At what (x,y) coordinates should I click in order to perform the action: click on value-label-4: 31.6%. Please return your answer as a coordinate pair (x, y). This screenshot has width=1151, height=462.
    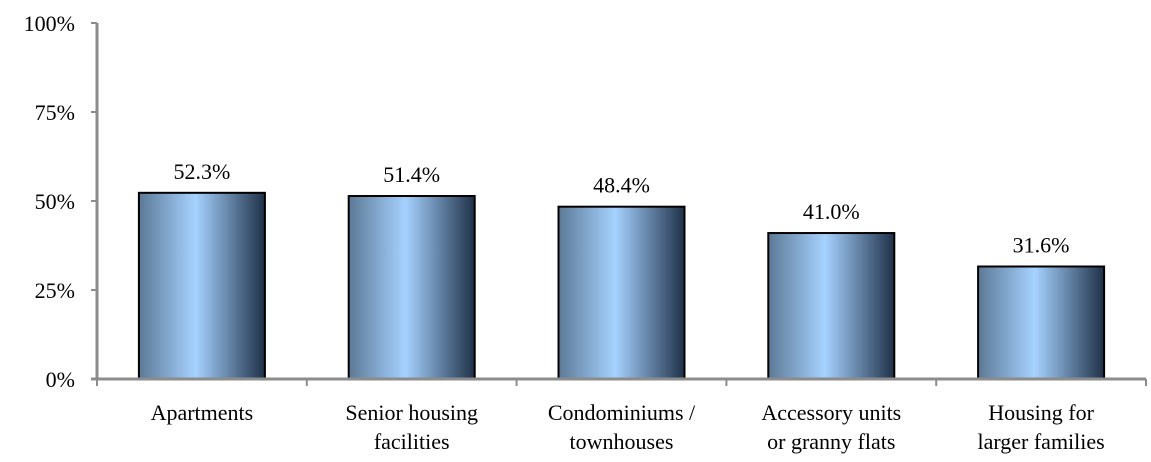
    Looking at the image, I should click on (1041, 245).